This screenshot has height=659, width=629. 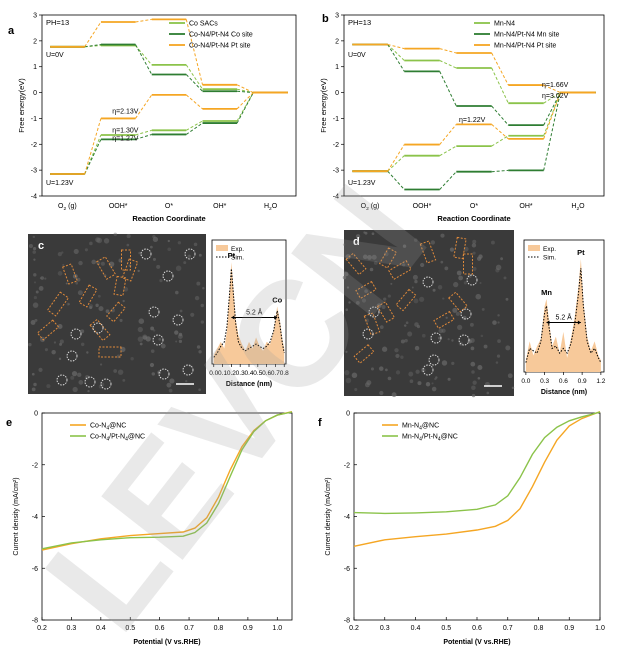 I want to click on legend-label: Sim., so click(x=237, y=258).